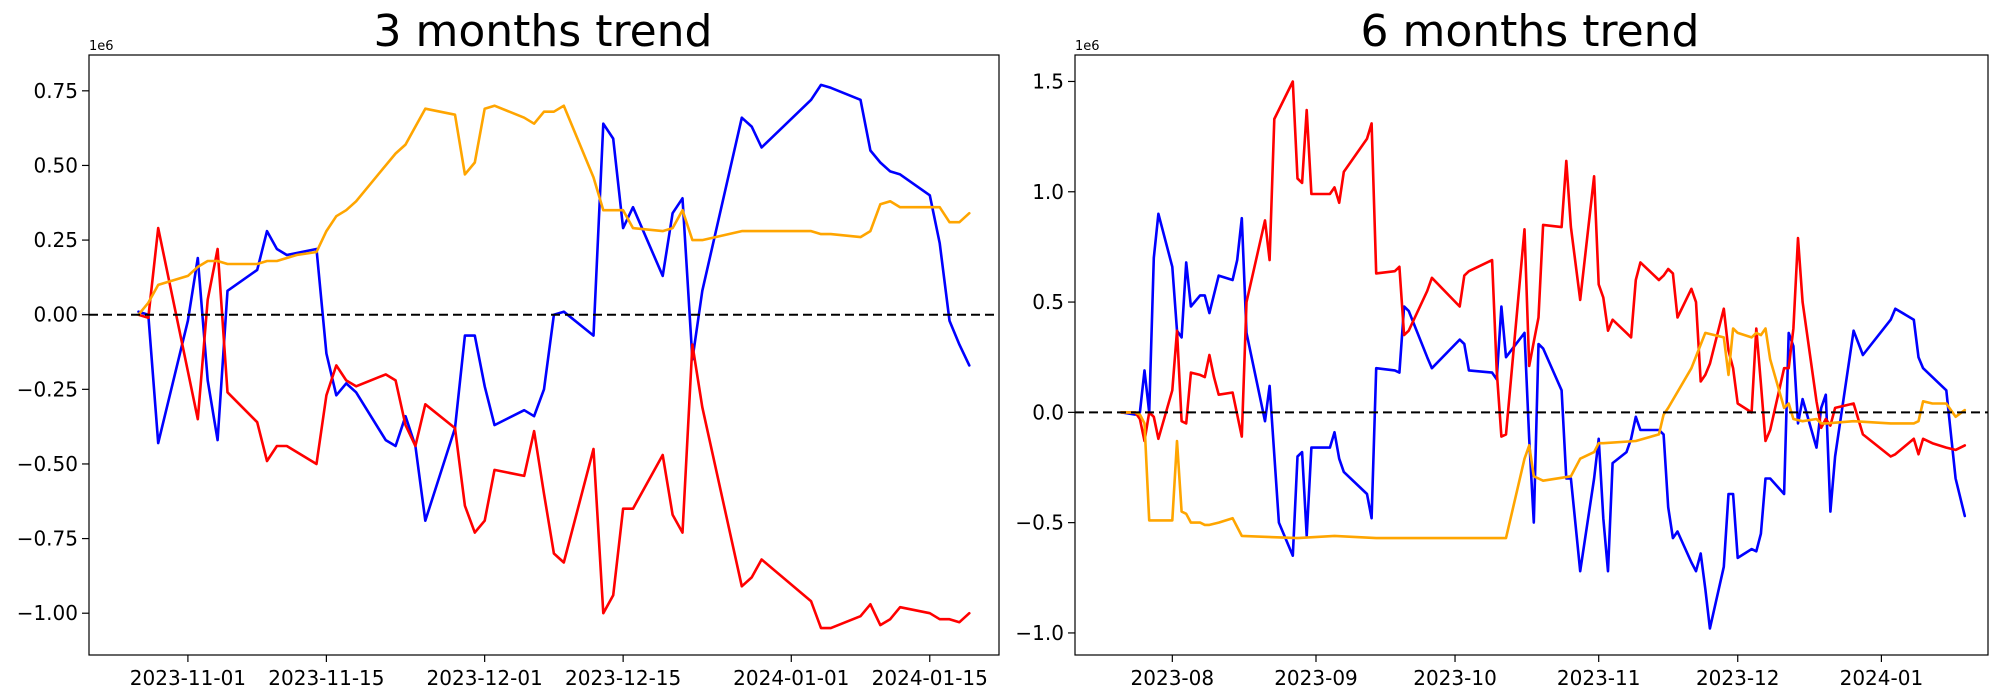 The width and height of the screenshot is (2000, 700). Describe the element at coordinates (1048, 302) in the screenshot. I see `y-tick-label: 0.5` at that location.